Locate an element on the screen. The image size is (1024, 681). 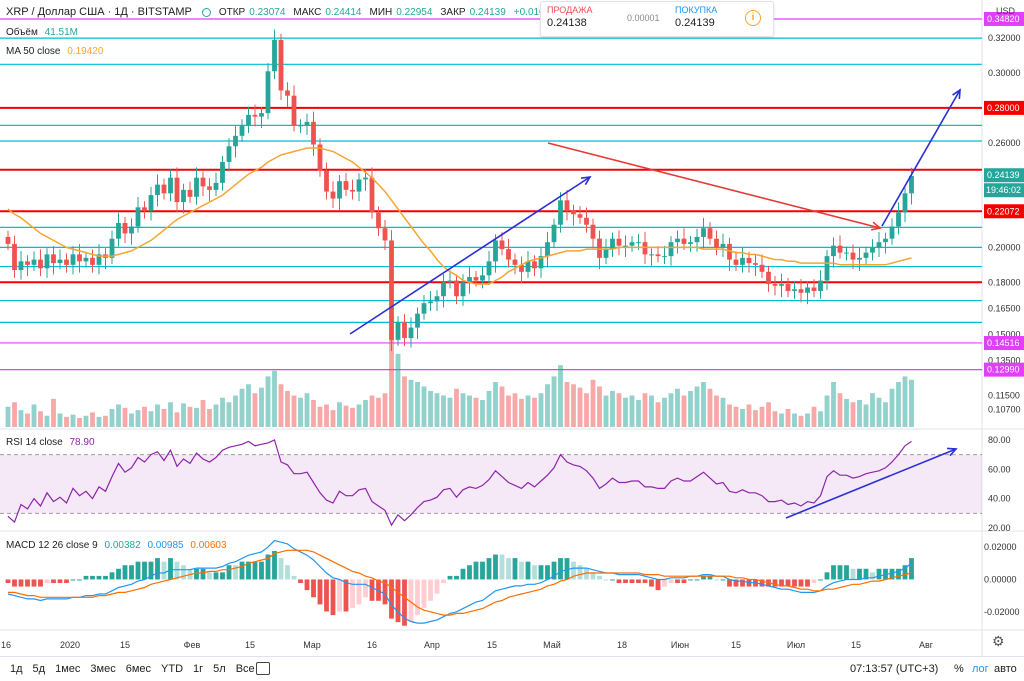
percent-toggle: % is located at coordinates (959, 669).